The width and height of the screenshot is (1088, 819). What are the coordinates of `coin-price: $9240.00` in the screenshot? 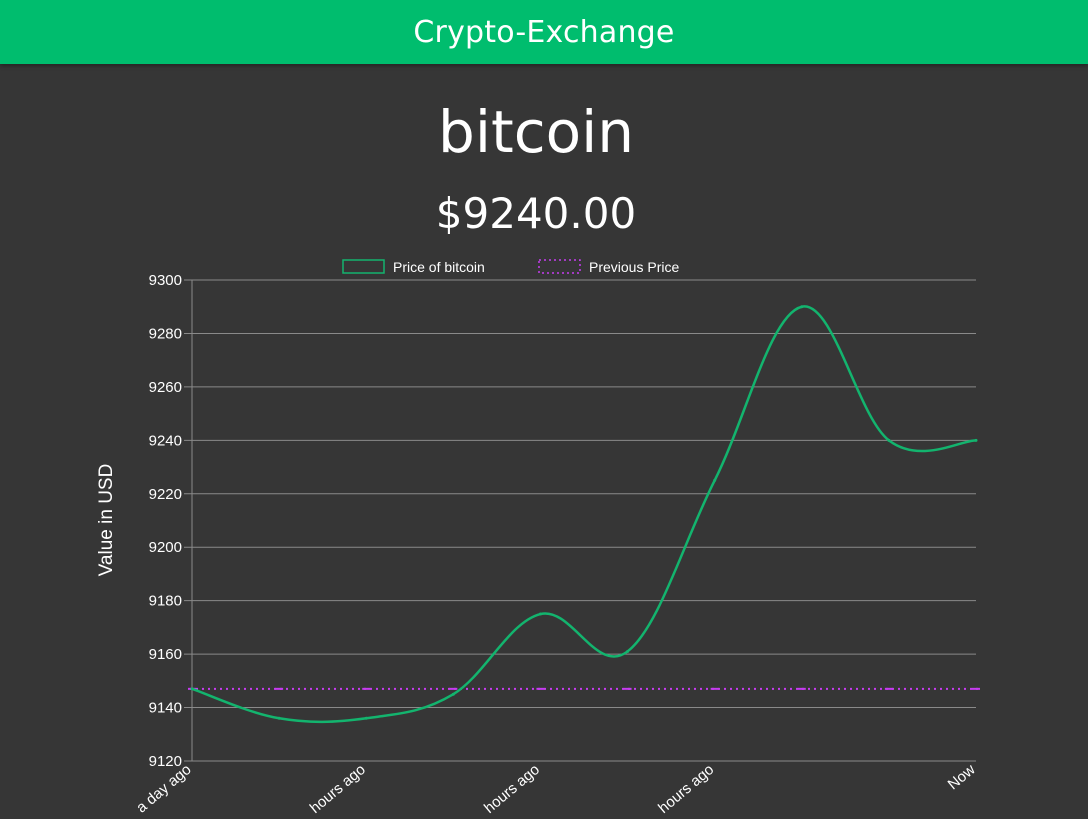 It's located at (536, 213).